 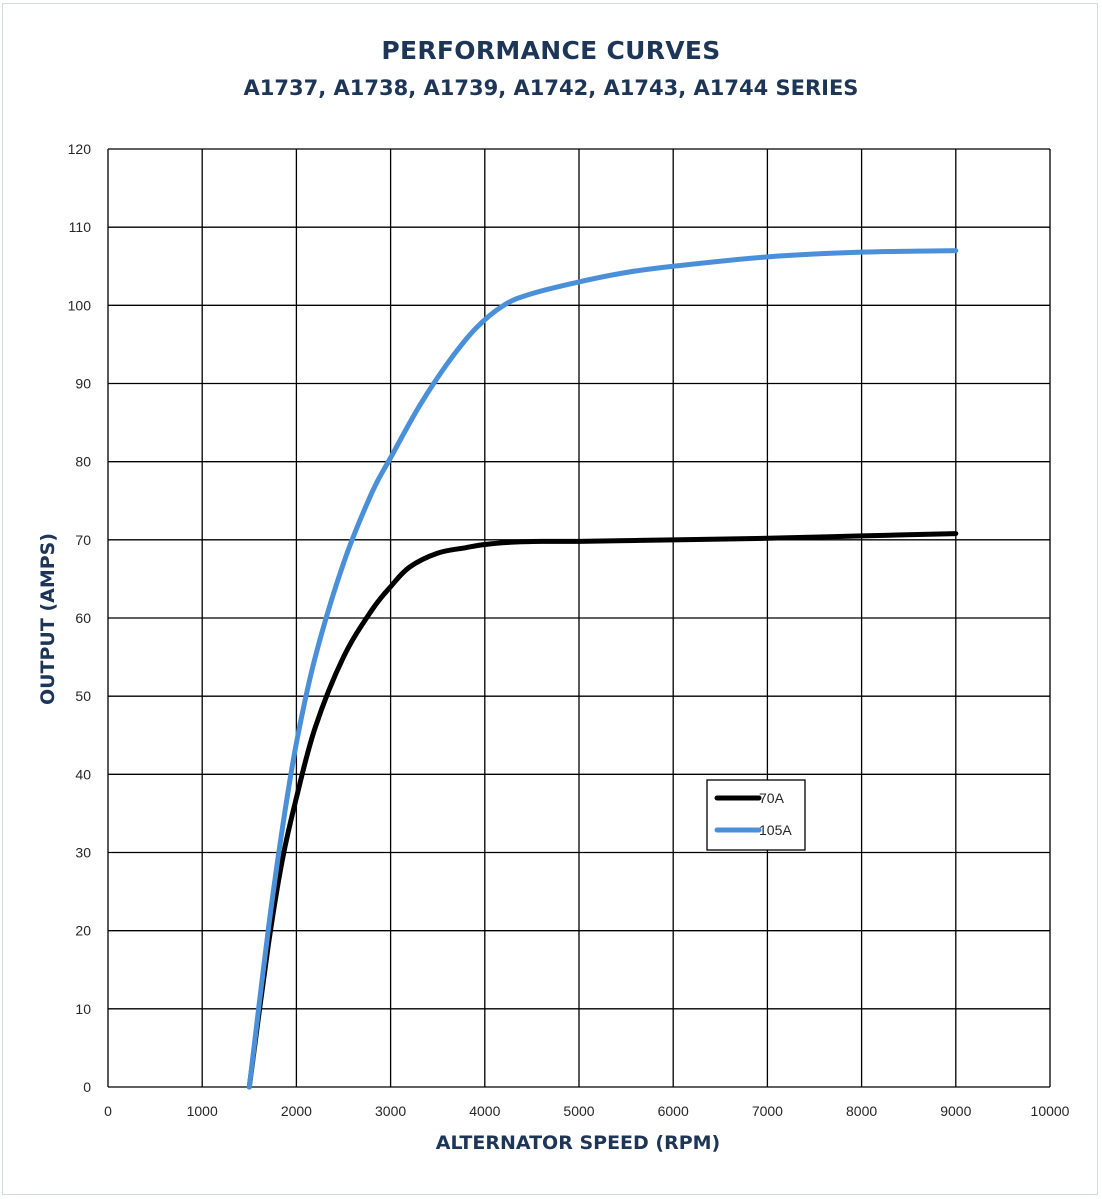 What do you see at coordinates (767, 1111) in the screenshot?
I see `x-tick-label: 7000` at bounding box center [767, 1111].